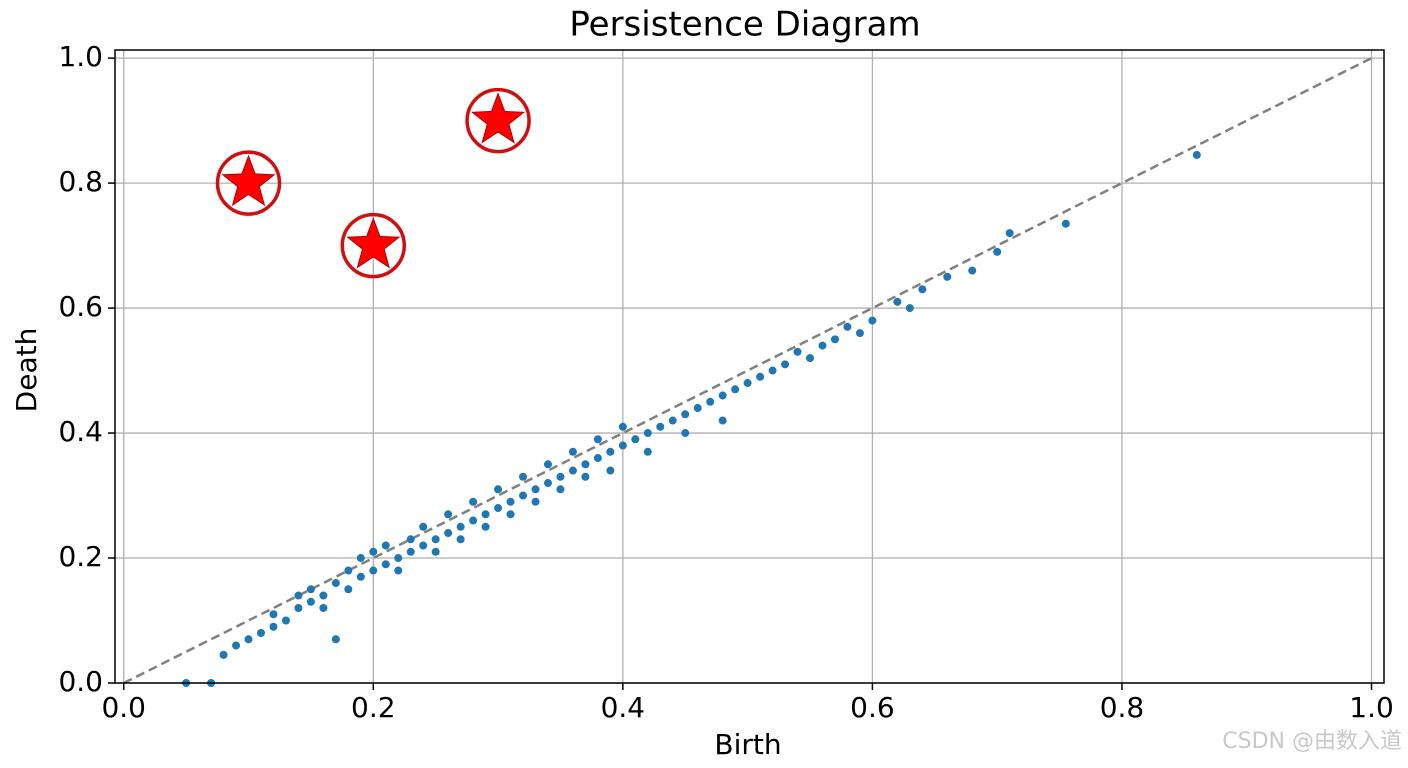  Describe the element at coordinates (872, 707) in the screenshot. I see `x-tick-label: 0.6` at that location.